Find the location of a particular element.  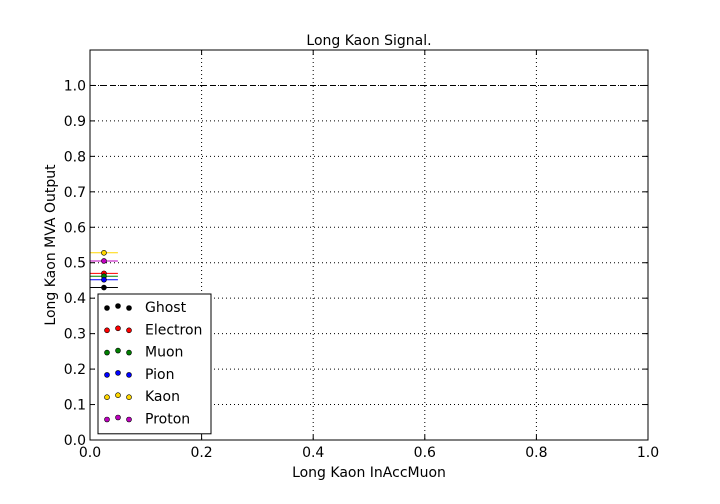

legend-label-proton: Proton is located at coordinates (167, 420).